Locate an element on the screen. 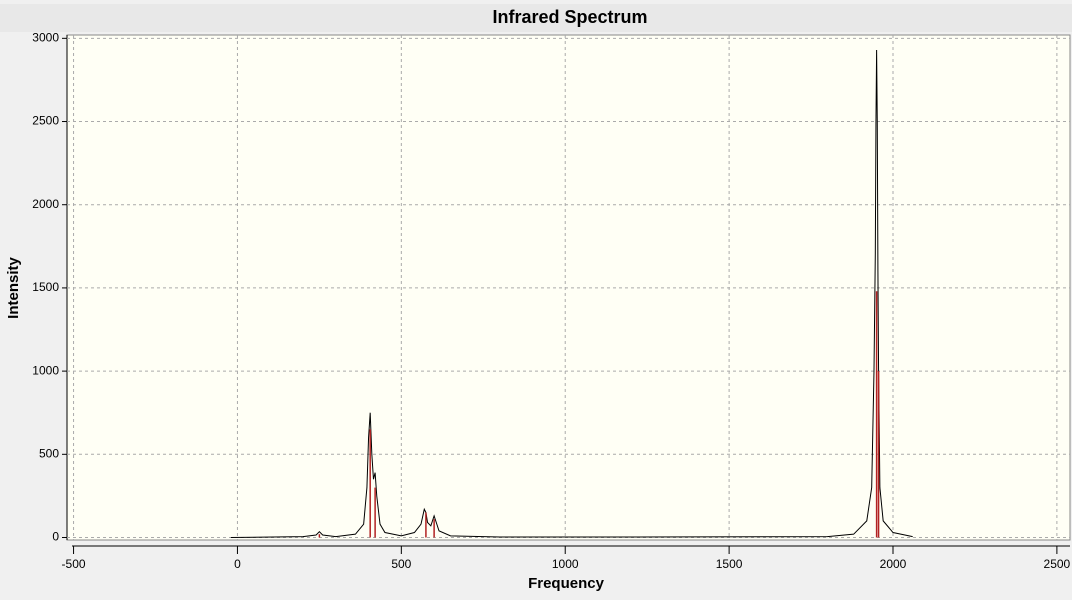  y-tick-label: 1500 is located at coordinates (45, 287).